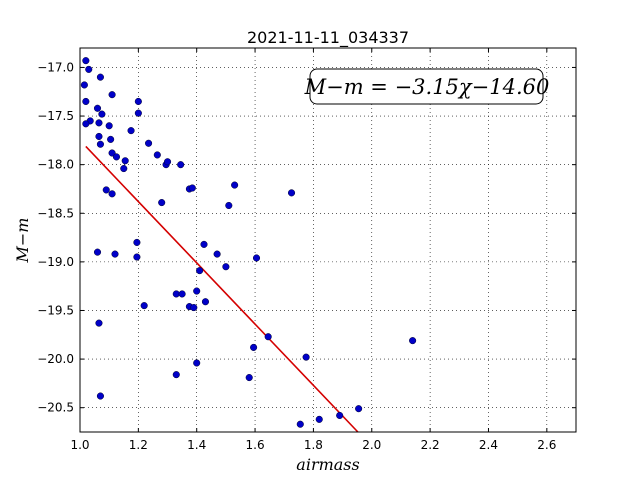 The height and width of the screenshot is (485, 640). I want to click on y-tick-label: −18.5, so click(55, 213).